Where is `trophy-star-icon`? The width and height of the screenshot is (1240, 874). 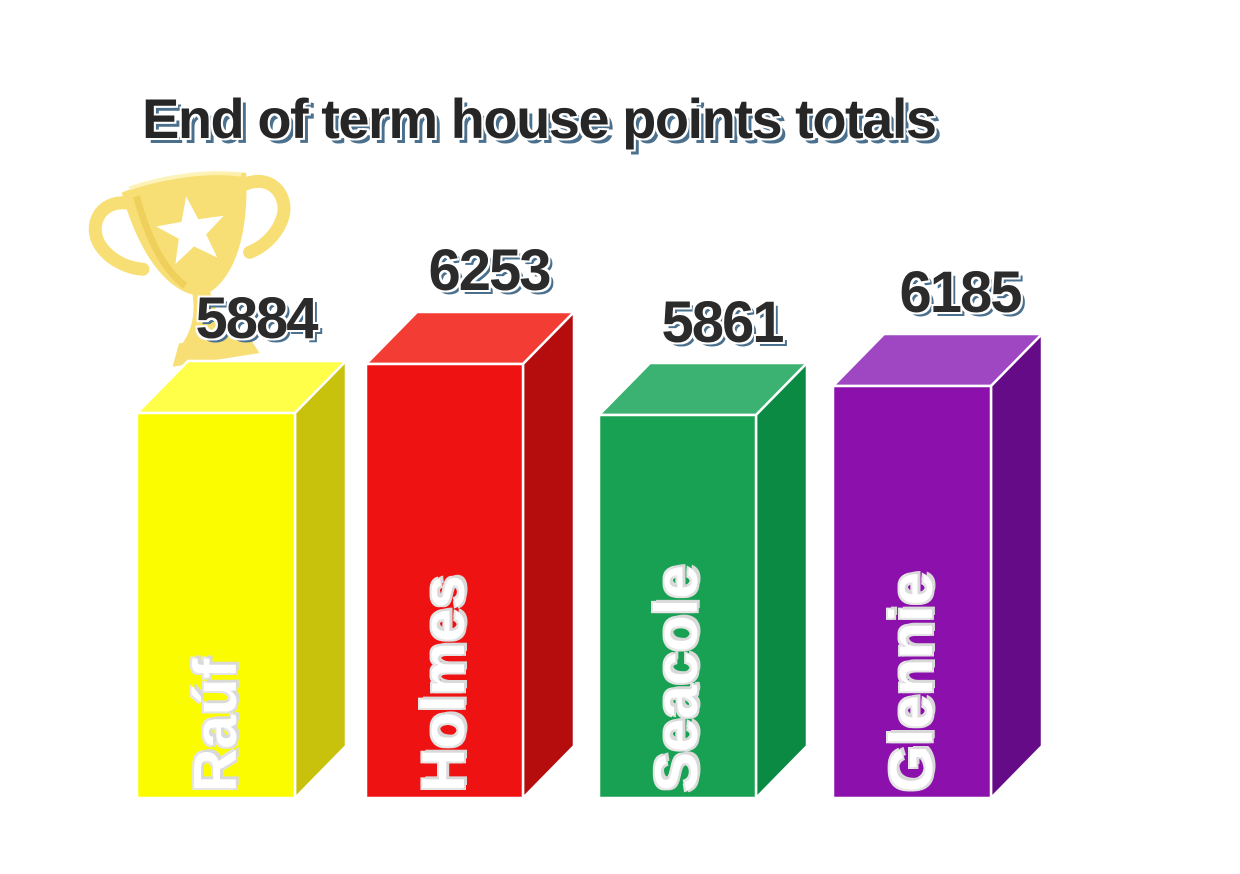 trophy-star-icon is located at coordinates (190, 230).